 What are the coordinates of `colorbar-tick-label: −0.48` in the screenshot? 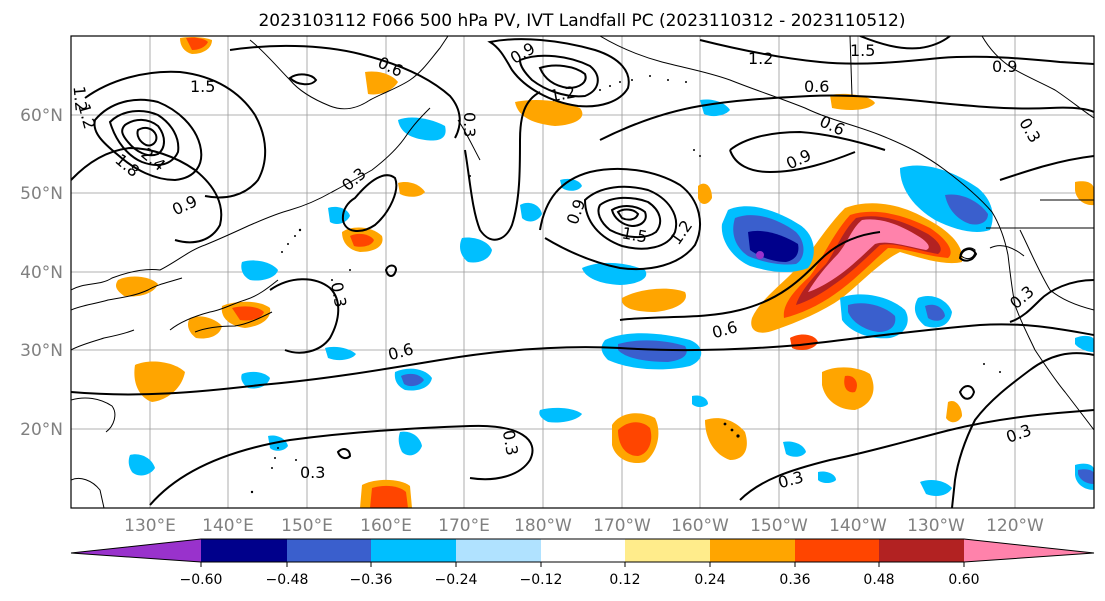 It's located at (287, 580).